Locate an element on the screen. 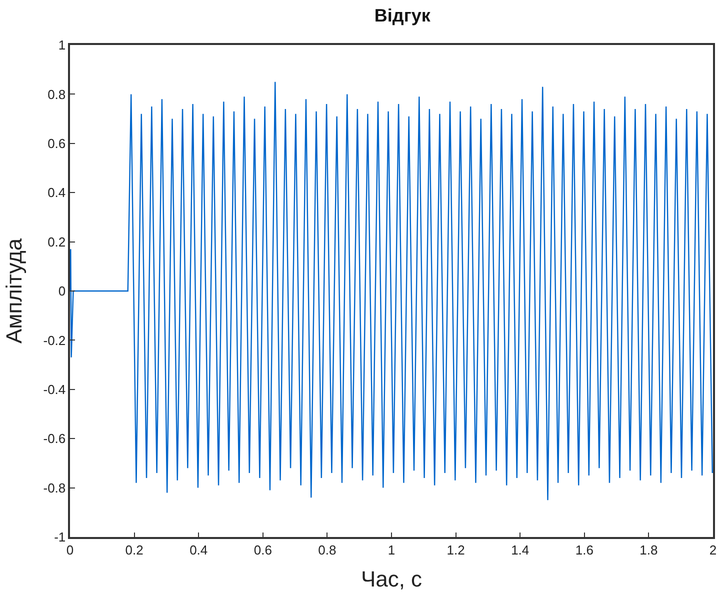 The width and height of the screenshot is (725, 607). y-tick-label: 0.8 is located at coordinates (57, 94).